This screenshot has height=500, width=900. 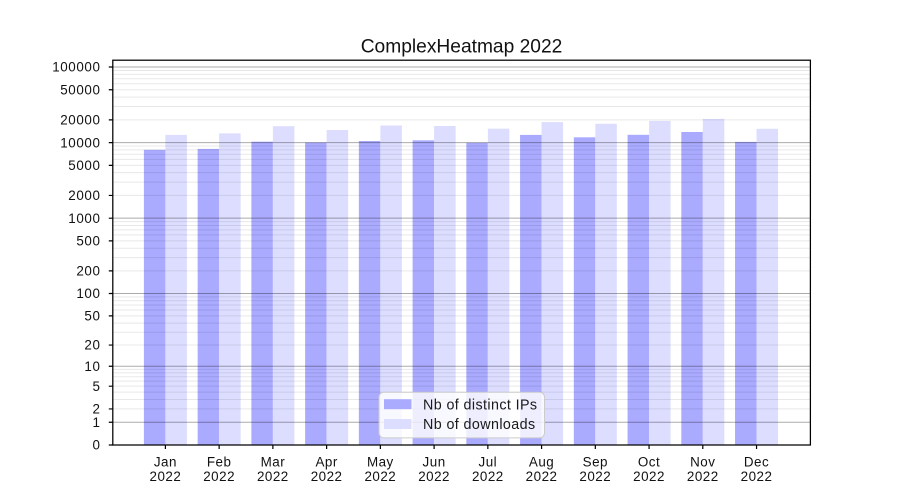 What do you see at coordinates (480, 405) in the screenshot?
I see `svg-text: Nb of distinct IPs` at bounding box center [480, 405].